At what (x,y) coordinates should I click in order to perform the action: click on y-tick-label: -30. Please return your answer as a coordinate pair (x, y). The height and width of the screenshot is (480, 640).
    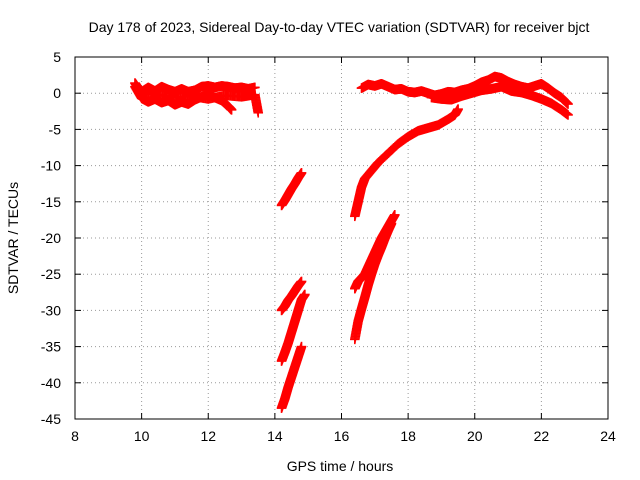
    Looking at the image, I should click on (51, 310).